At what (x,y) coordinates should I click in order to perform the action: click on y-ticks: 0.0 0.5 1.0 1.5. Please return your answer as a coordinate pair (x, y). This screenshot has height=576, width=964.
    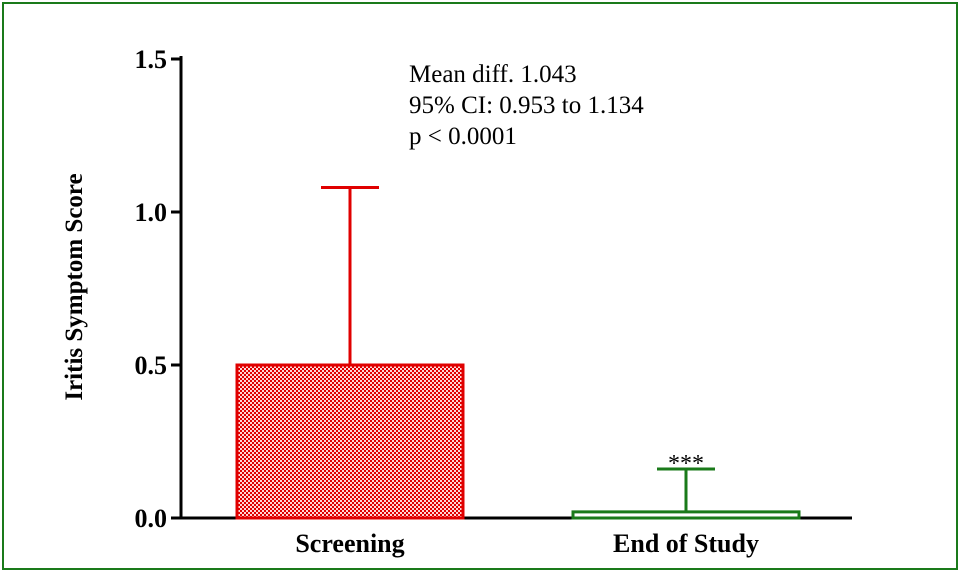
    Looking at the image, I should click on (158, 289).